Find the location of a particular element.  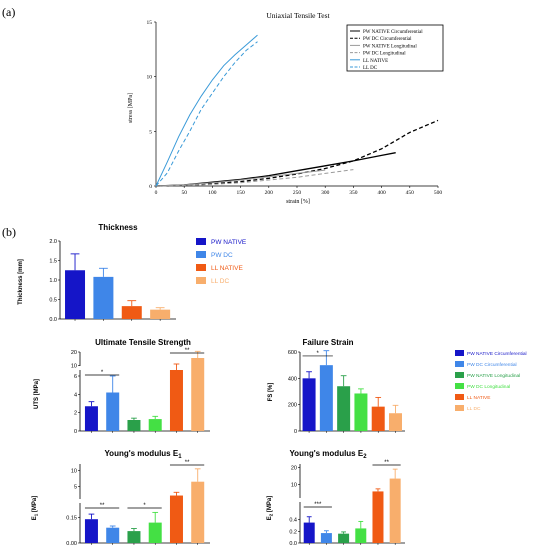

y-tick-label: 0.5 is located at coordinates (53, 301).